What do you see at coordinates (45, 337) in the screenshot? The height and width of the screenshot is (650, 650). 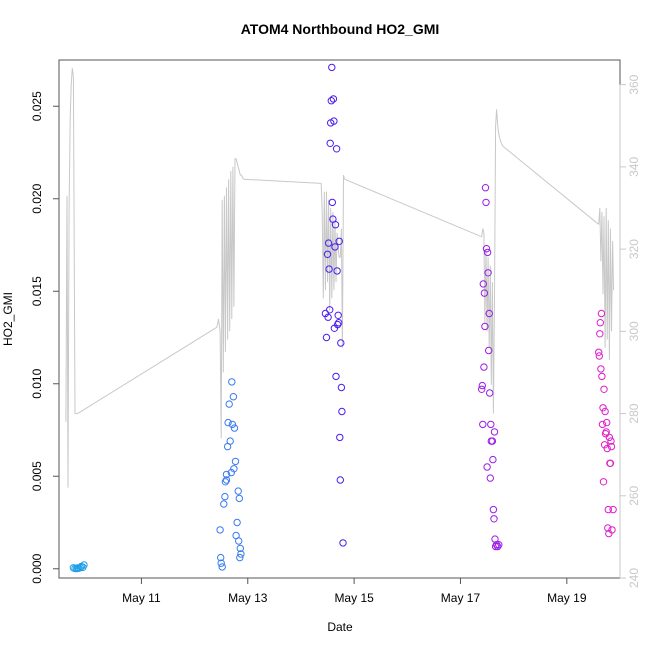 I see `y-axis: 0.000 0.005 0.010 0.015 0.020 0.025` at bounding box center [45, 337].